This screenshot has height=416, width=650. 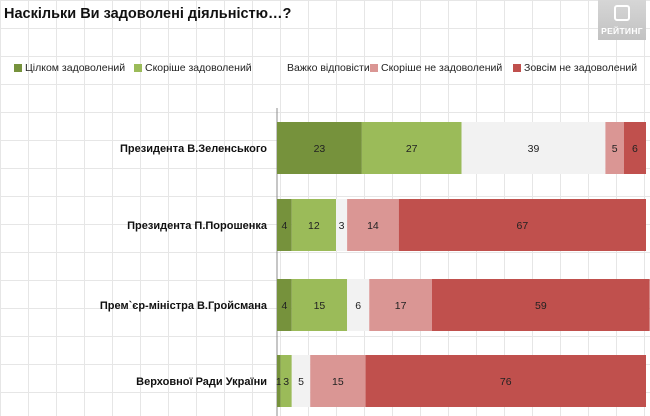 I want to click on bar-value-label: 27, so click(x=412, y=149).